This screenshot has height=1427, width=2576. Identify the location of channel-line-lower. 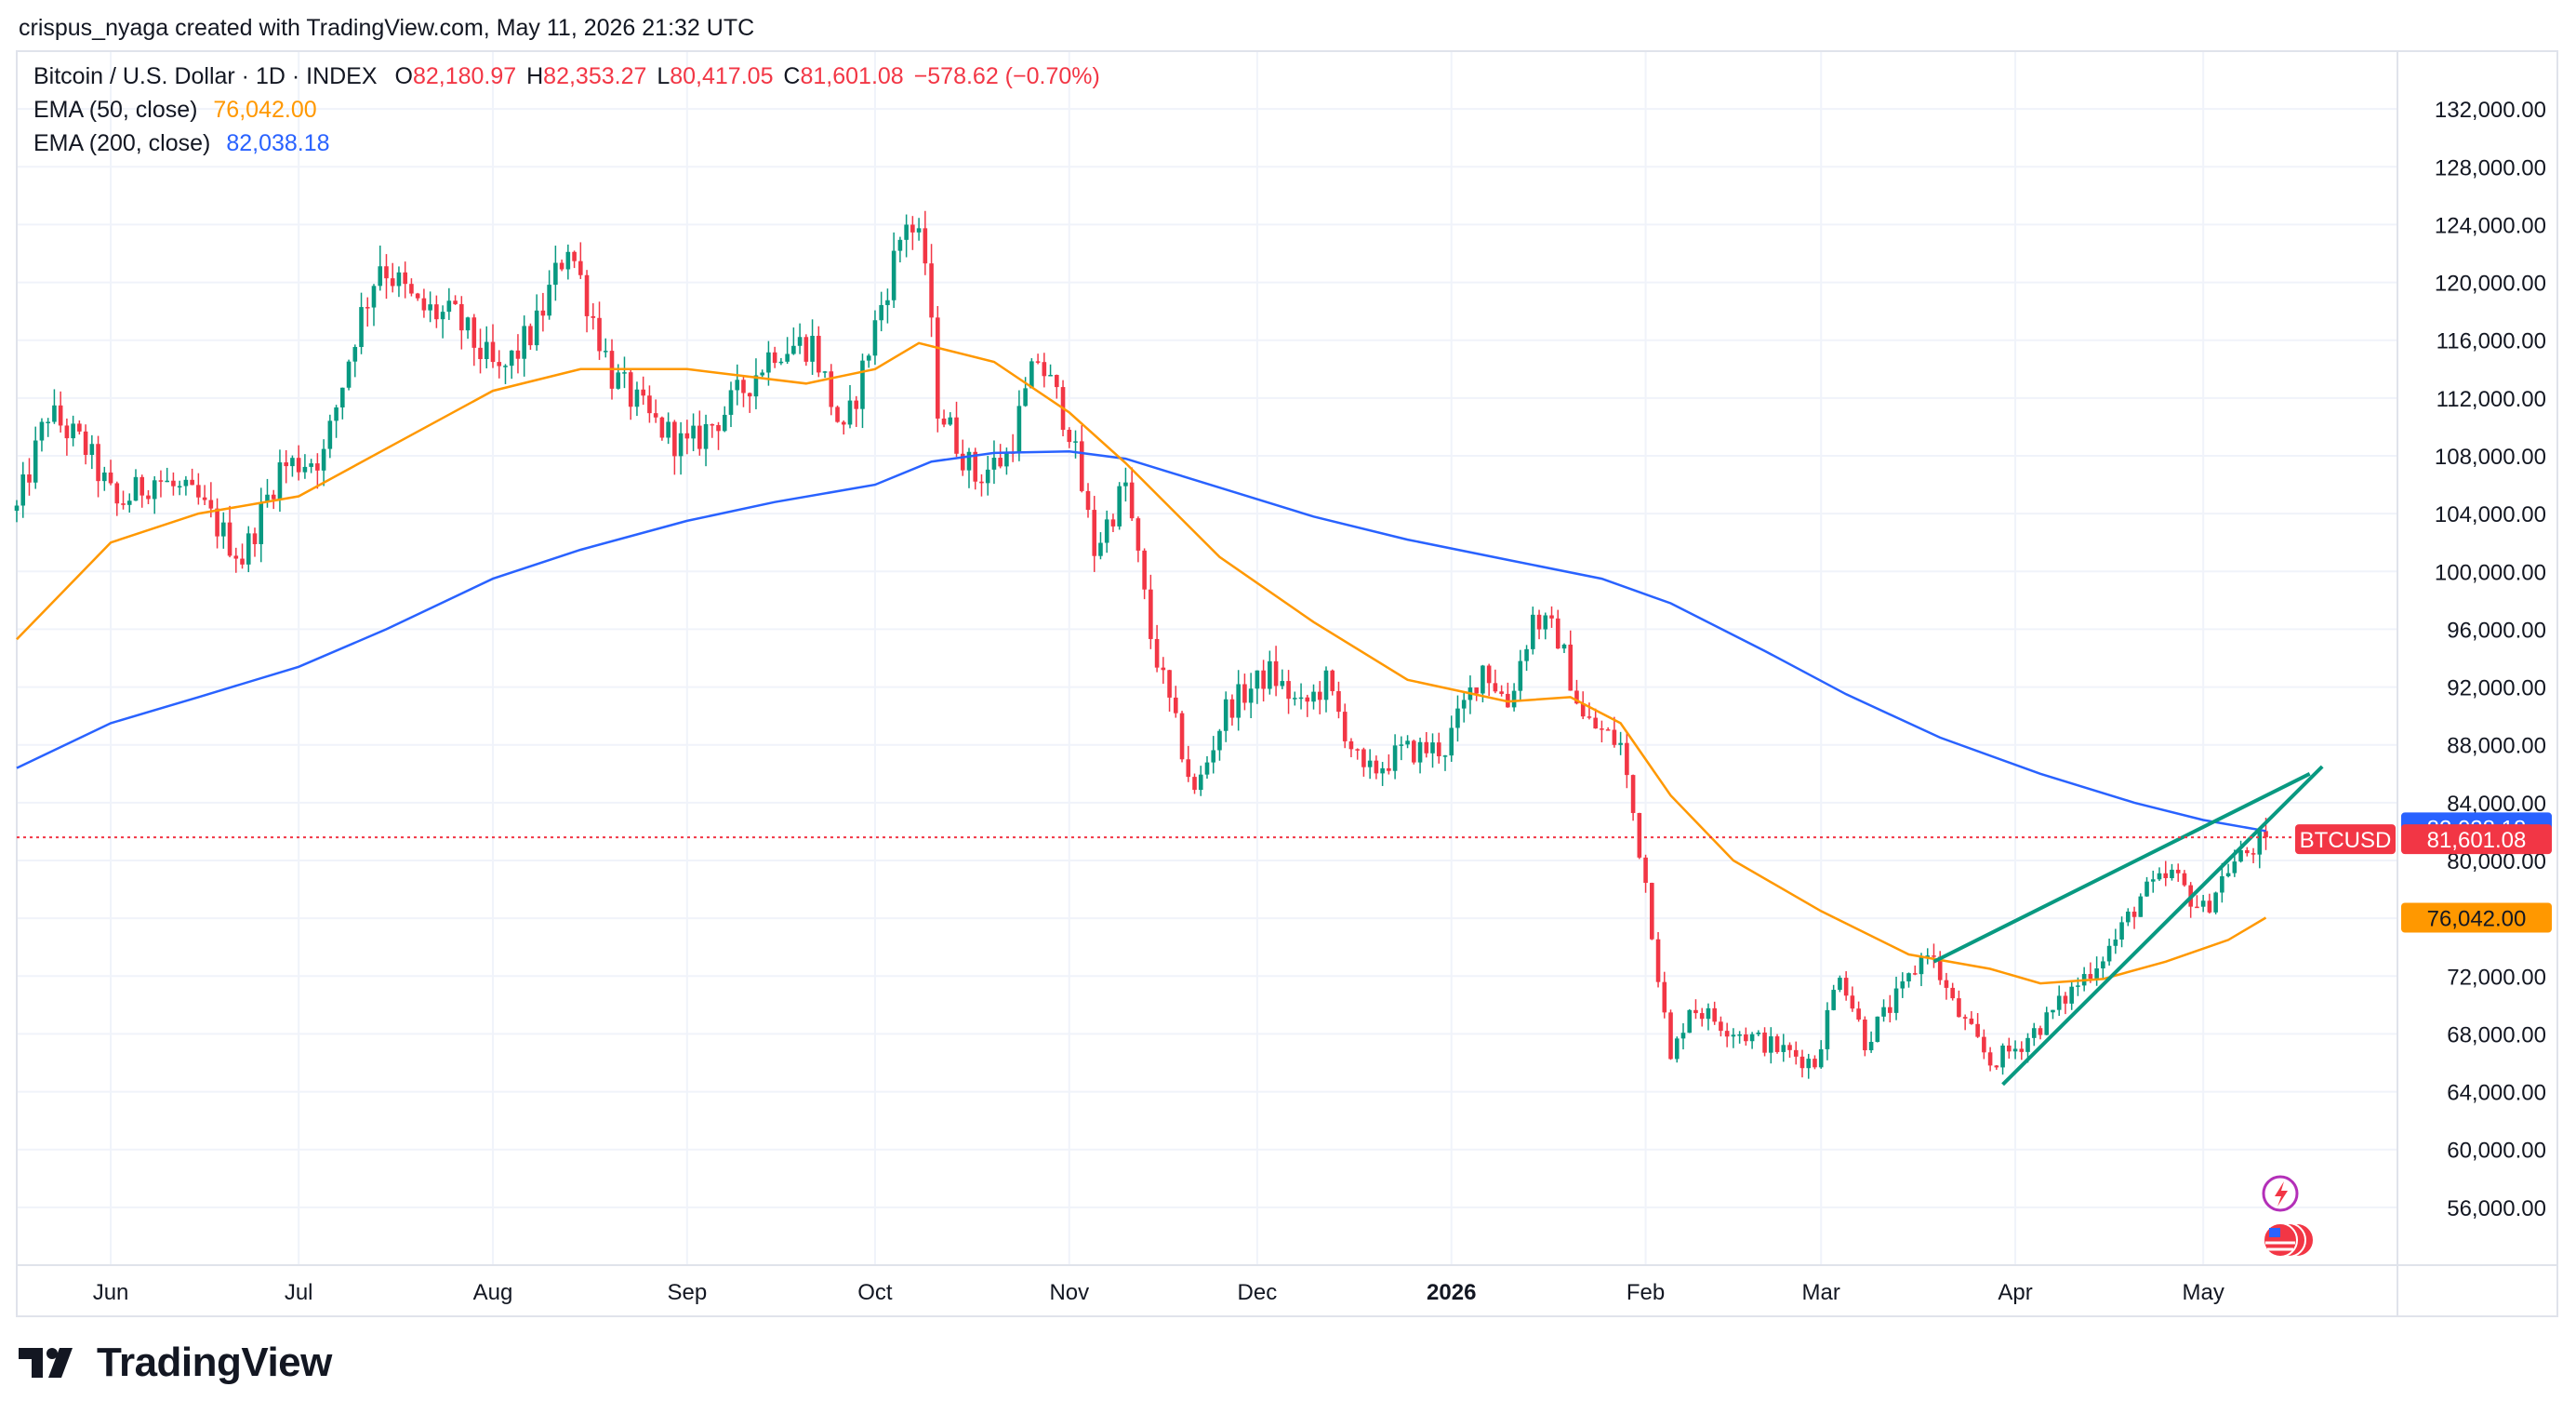
(2162, 926).